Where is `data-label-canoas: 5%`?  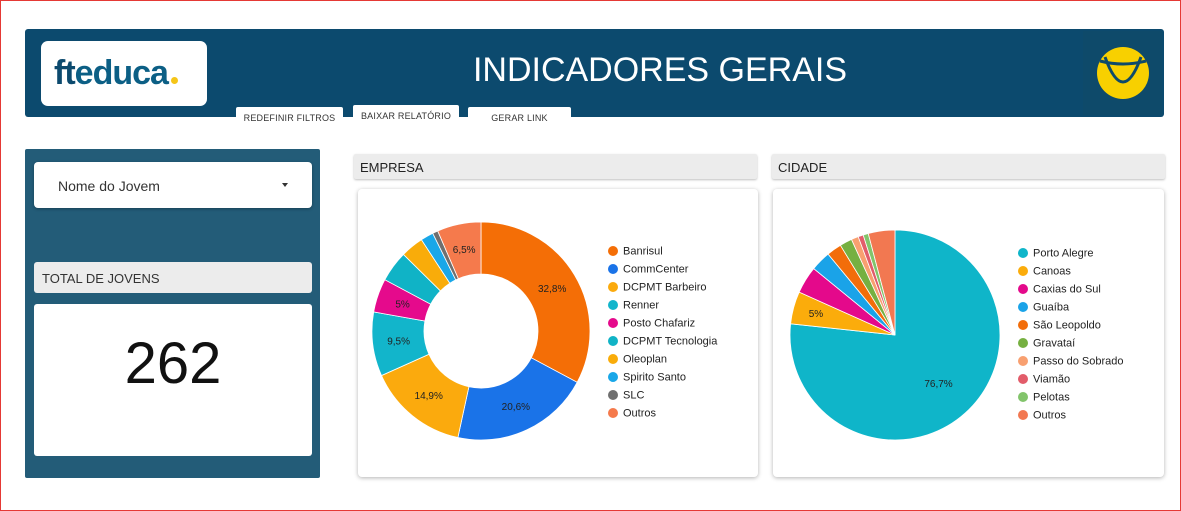
data-label-canoas: 5% is located at coordinates (816, 314).